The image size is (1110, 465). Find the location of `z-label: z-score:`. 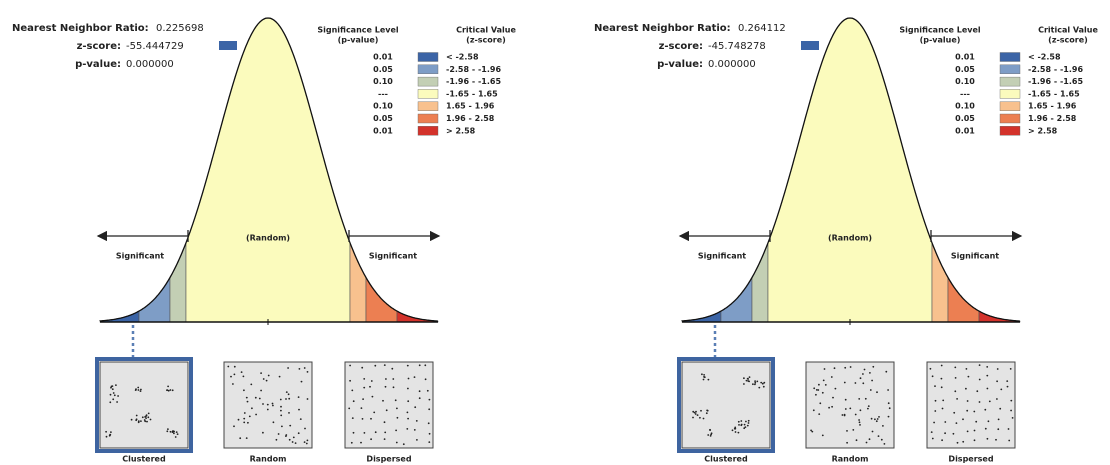

z-label: z-score: is located at coordinates (99, 46).